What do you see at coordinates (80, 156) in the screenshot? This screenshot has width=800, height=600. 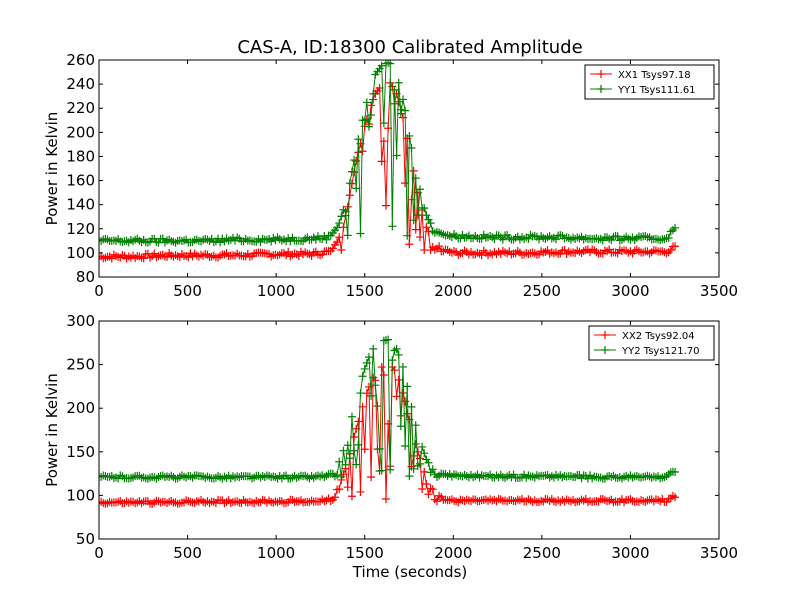 I see `y-tick-label: 180` at bounding box center [80, 156].